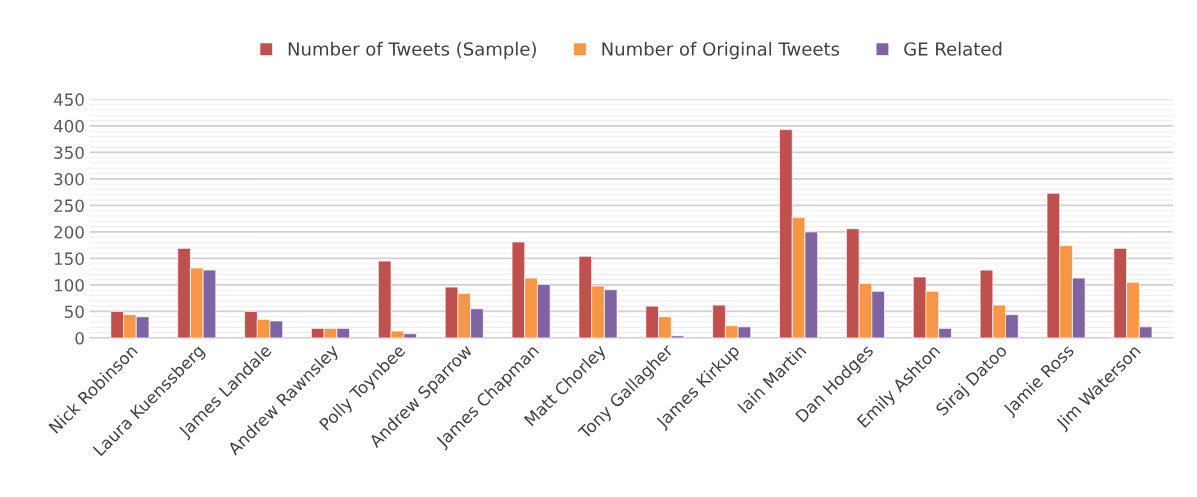  Describe the element at coordinates (79, 338) in the screenshot. I see `y-tick-label: 0` at that location.